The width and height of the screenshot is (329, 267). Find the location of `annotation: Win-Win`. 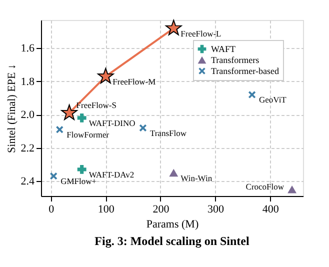

annotation: Win-Win is located at coordinates (196, 177).